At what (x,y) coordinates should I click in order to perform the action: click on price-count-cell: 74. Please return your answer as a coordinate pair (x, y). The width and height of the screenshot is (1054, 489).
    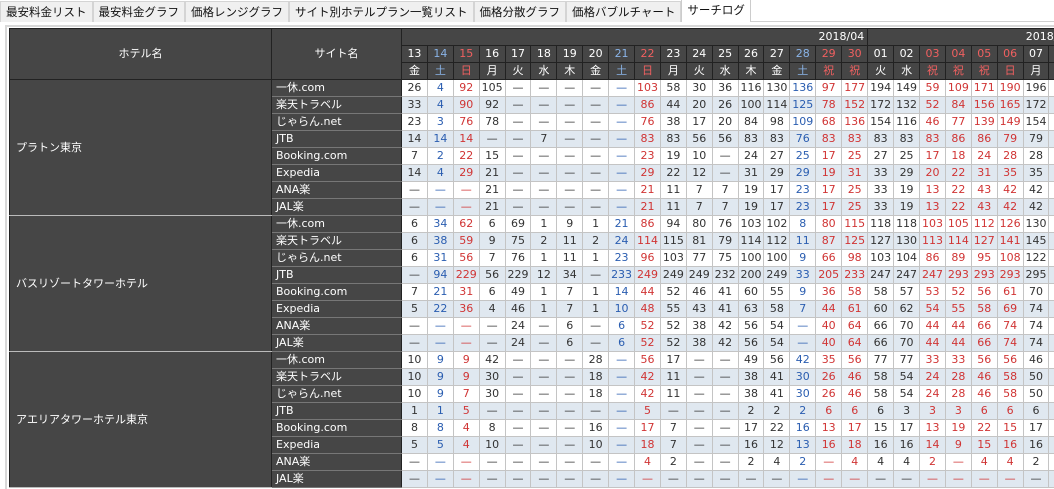
    Looking at the image, I should click on (1036, 343).